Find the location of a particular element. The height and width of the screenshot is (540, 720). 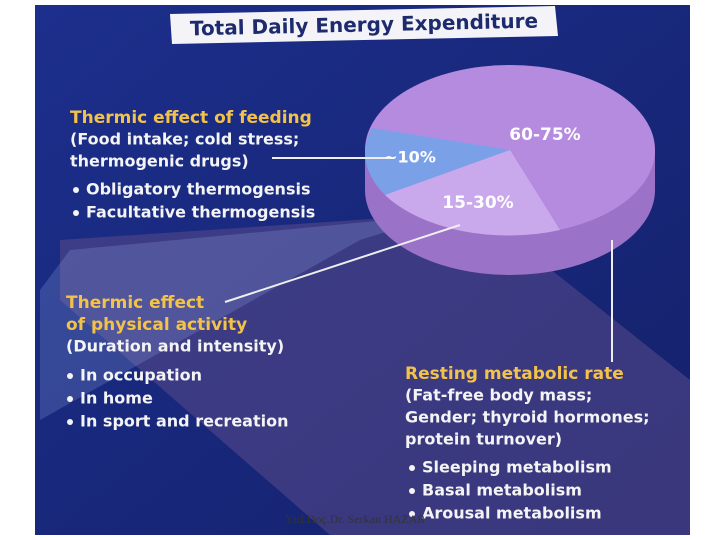

section-detail: thermogenic drugs) is located at coordinates (159, 161).